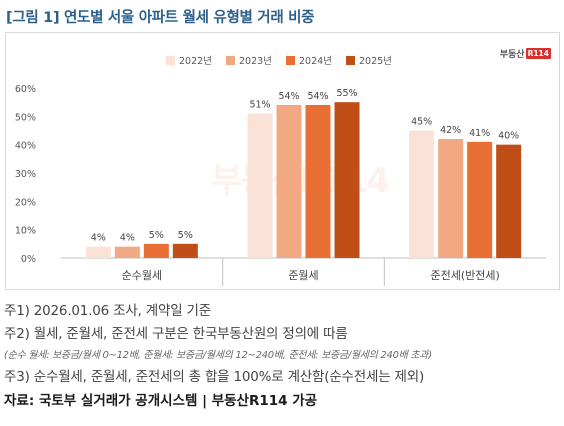 This screenshot has height=426, width=564. I want to click on brand-logo-text: 부동산, so click(512, 55).